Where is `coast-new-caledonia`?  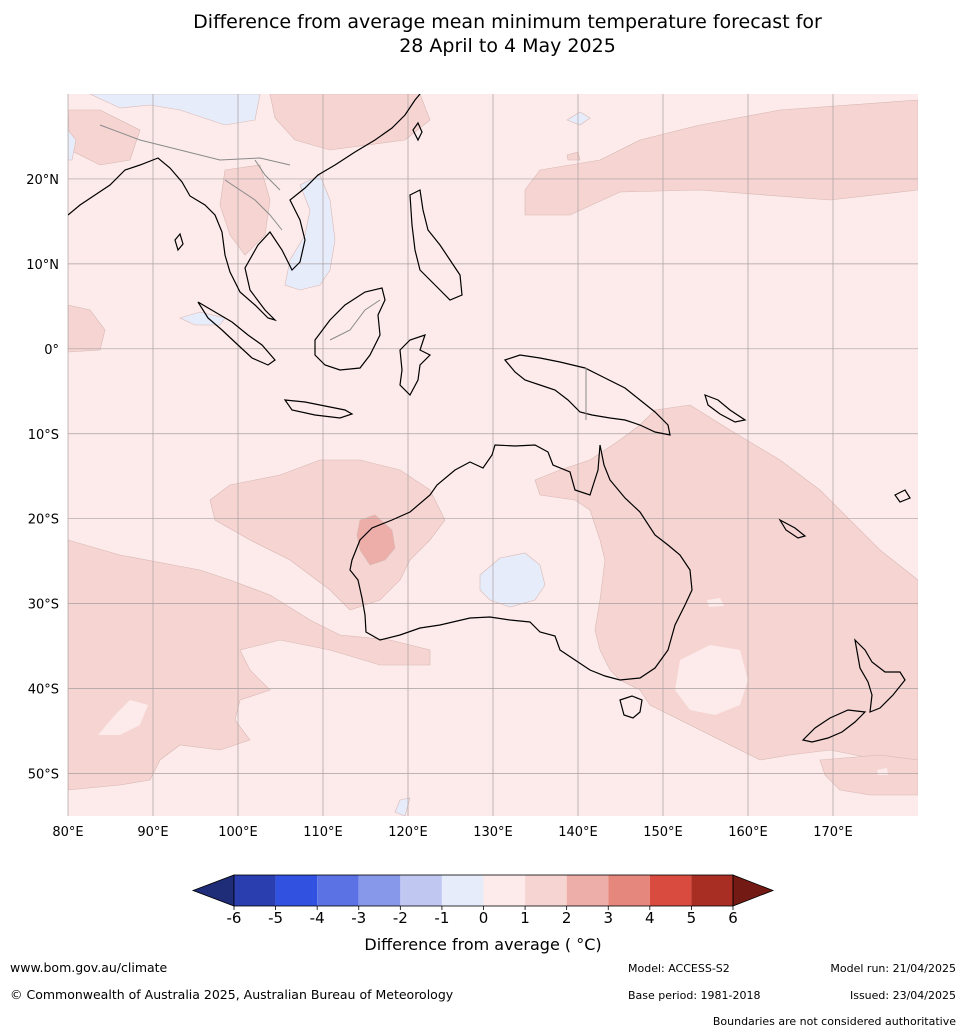 coast-new-caledonia is located at coordinates (792, 528).